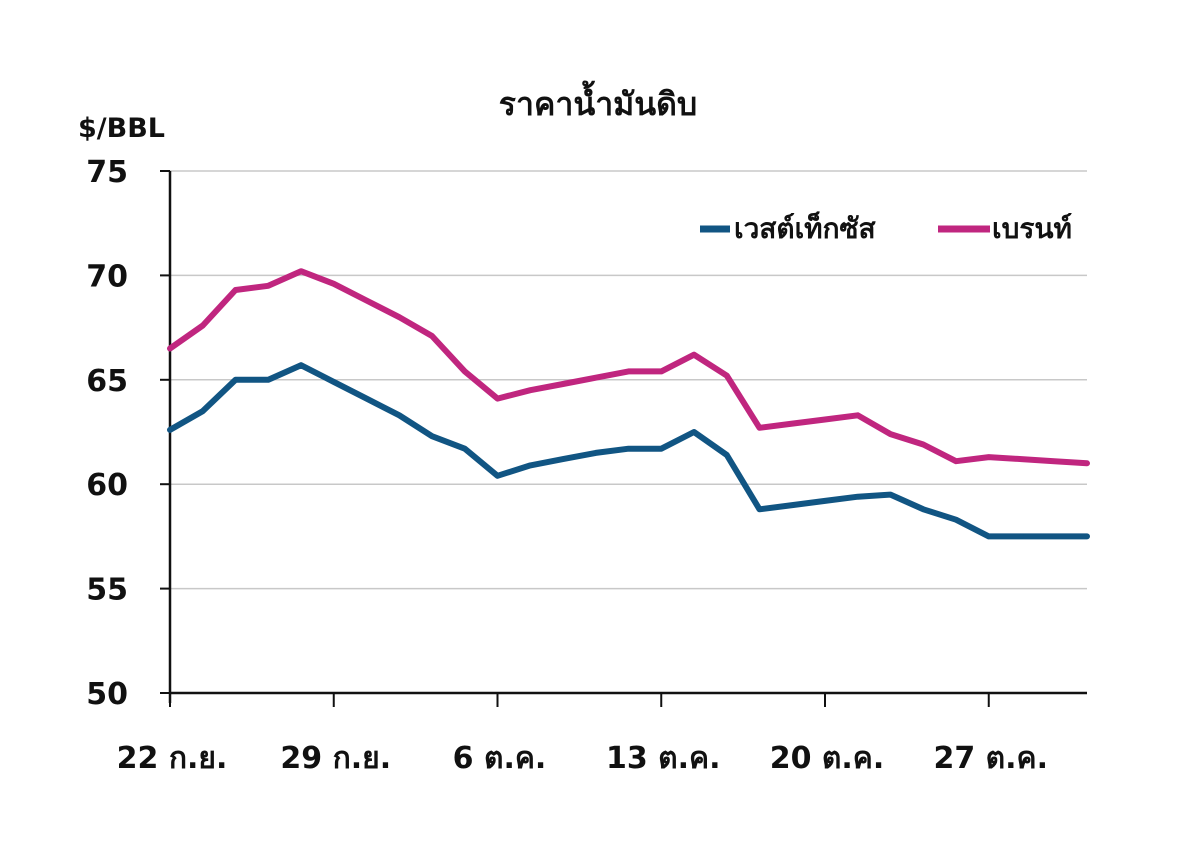 This screenshot has width=1200, height=863. What do you see at coordinates (1032, 228) in the screenshot?
I see `legend-label-brent: เบรนท์` at bounding box center [1032, 228].